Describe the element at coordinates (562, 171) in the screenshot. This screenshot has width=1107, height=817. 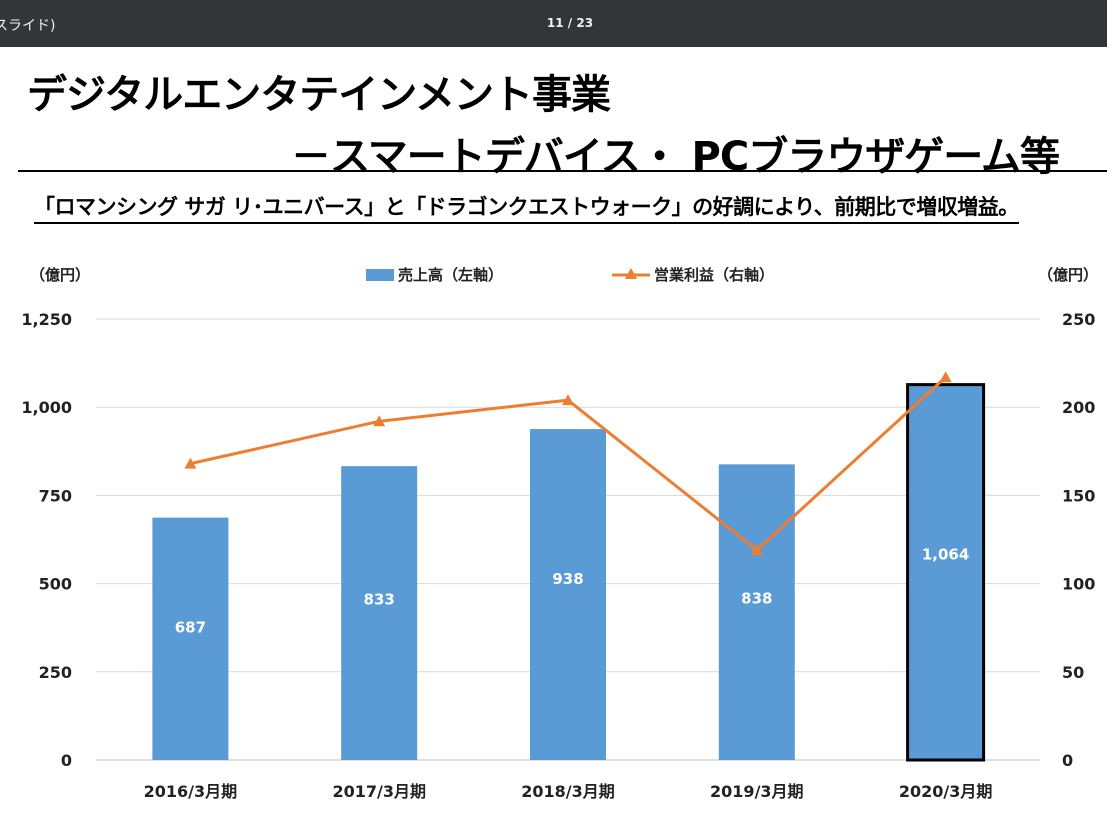
I see `title-divider` at that location.